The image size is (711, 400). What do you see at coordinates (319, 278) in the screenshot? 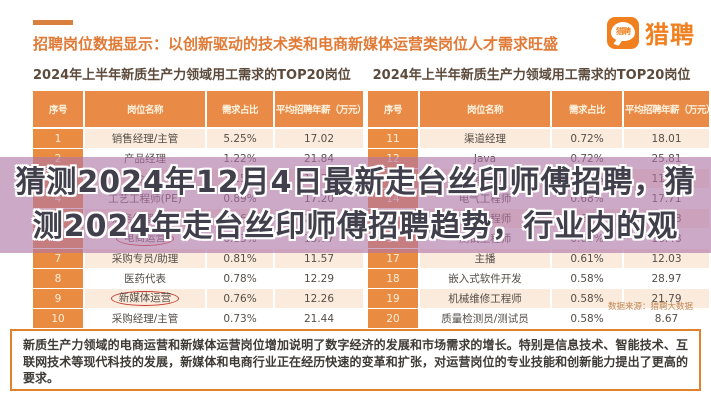
I see `avg-salary-cell: 12.29` at bounding box center [319, 278].